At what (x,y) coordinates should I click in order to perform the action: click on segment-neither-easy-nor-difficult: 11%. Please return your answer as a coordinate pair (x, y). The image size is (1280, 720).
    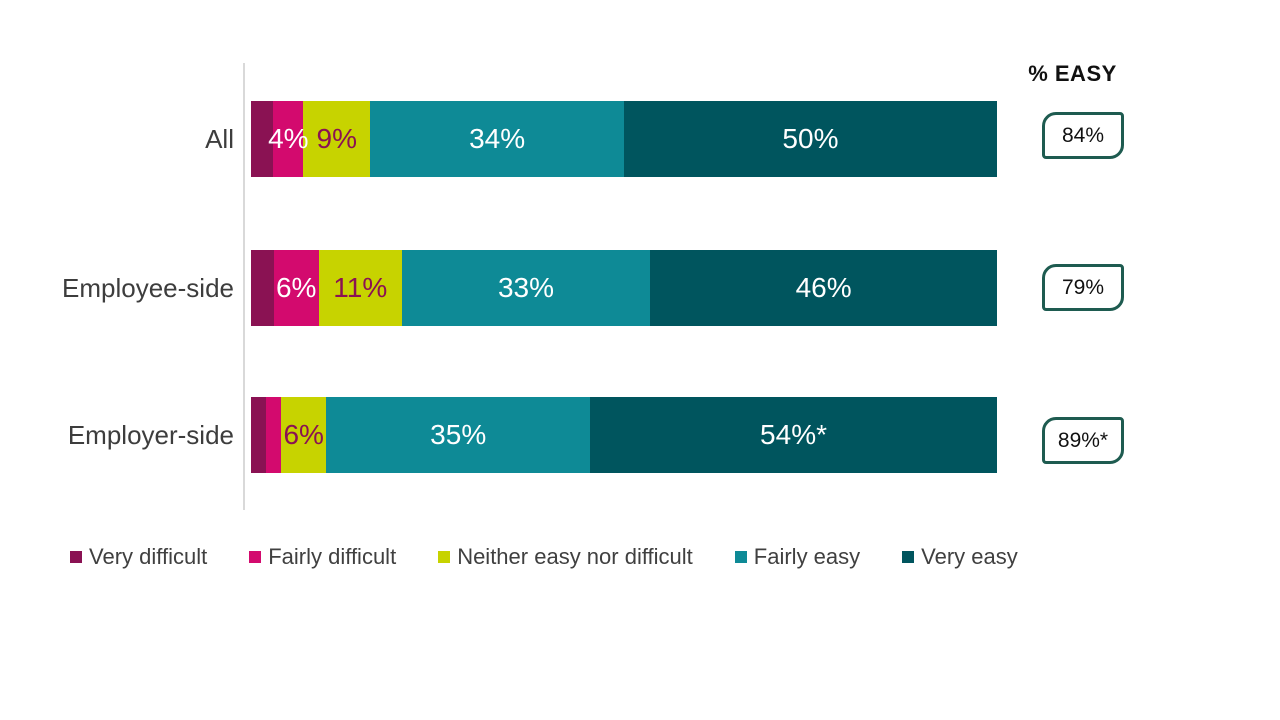
    Looking at the image, I should click on (360, 288).